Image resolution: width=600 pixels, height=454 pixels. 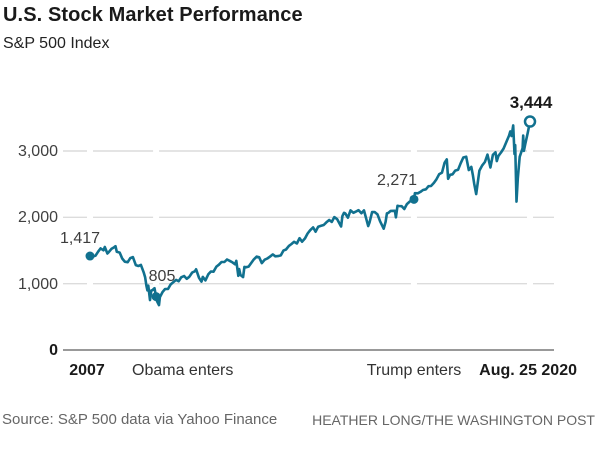 I want to click on annotation-1417: 1,417, so click(x=80, y=238).